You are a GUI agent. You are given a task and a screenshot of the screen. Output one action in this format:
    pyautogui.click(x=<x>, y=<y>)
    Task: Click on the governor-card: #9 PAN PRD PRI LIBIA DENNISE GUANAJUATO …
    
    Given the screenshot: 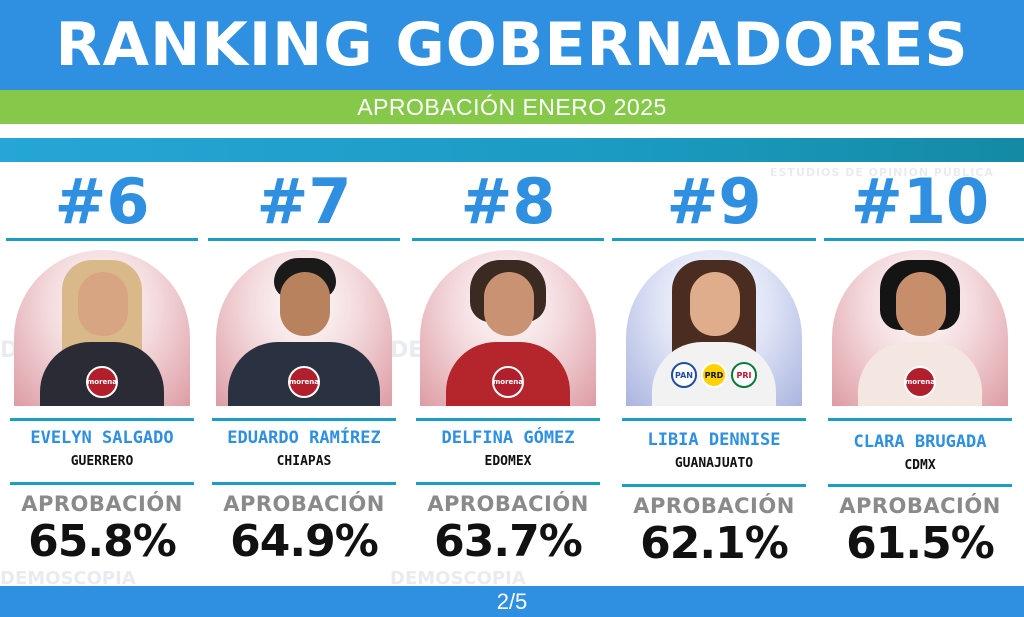 What is the action you would take?
    pyautogui.click(x=714, y=374)
    